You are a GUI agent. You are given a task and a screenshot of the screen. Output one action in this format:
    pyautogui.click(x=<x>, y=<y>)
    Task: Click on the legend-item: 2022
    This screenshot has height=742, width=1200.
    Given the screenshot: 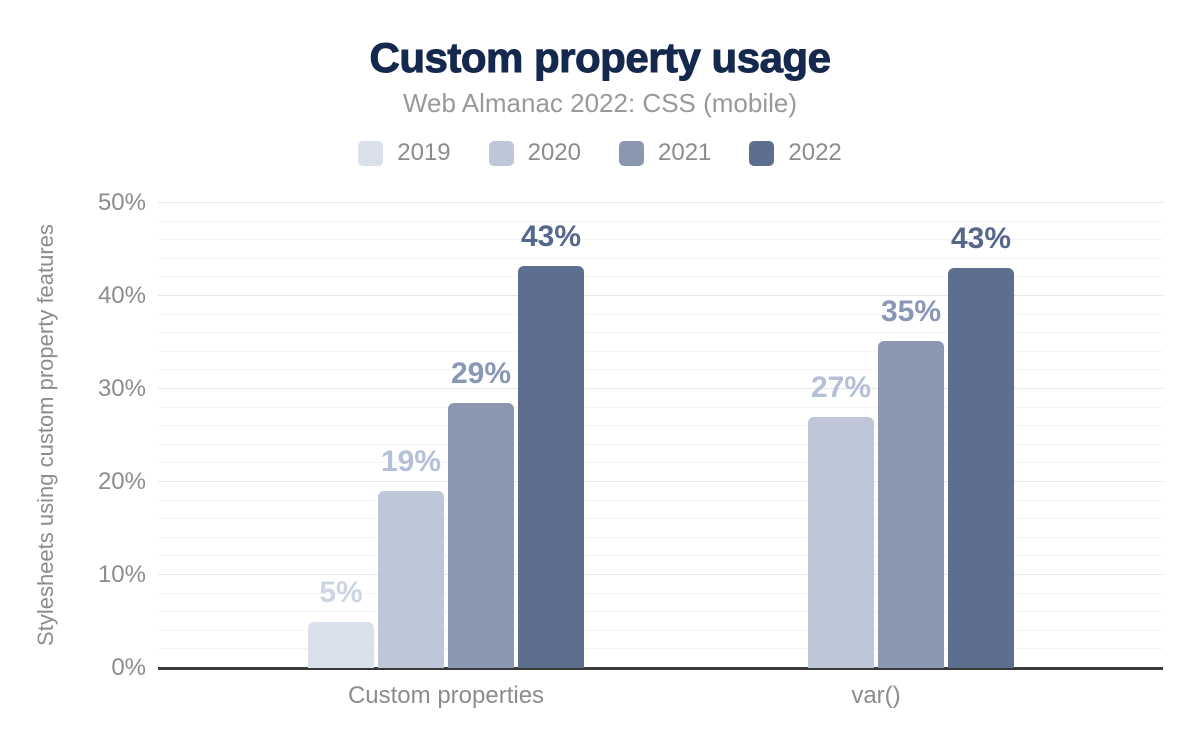 What is the action you would take?
    pyautogui.click(x=795, y=153)
    